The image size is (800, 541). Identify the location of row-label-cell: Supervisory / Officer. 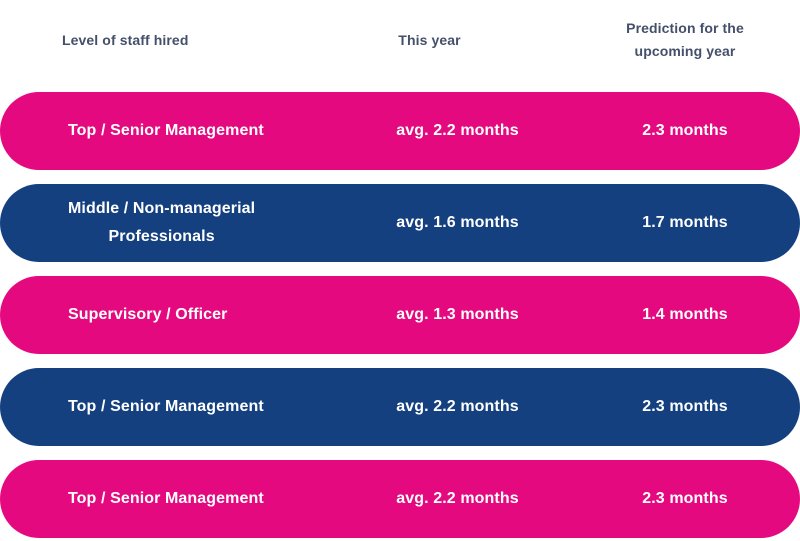
(172, 315).